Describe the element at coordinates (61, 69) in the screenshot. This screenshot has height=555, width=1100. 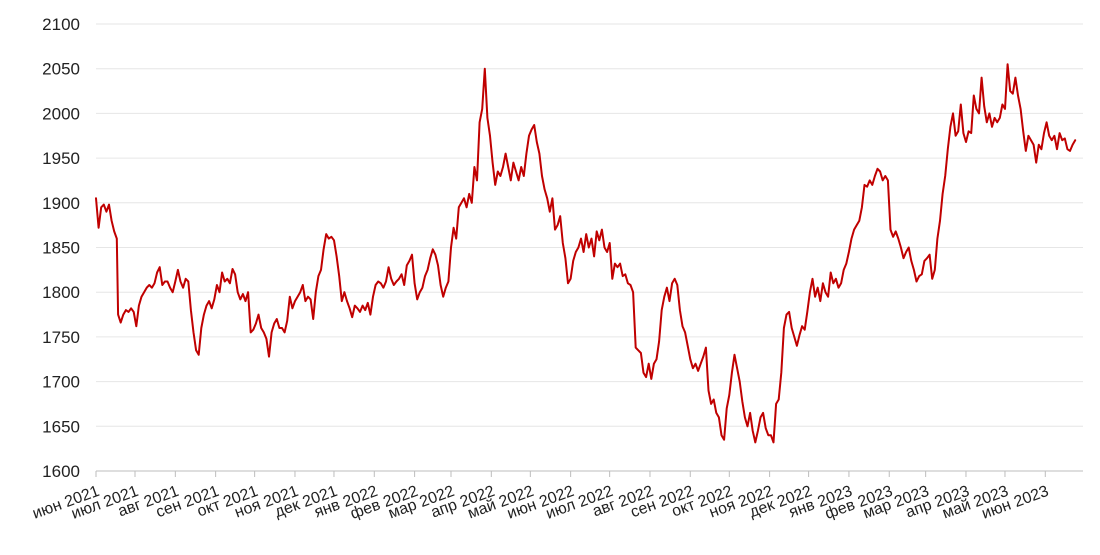
I see `y-tick-label: 2050` at that location.